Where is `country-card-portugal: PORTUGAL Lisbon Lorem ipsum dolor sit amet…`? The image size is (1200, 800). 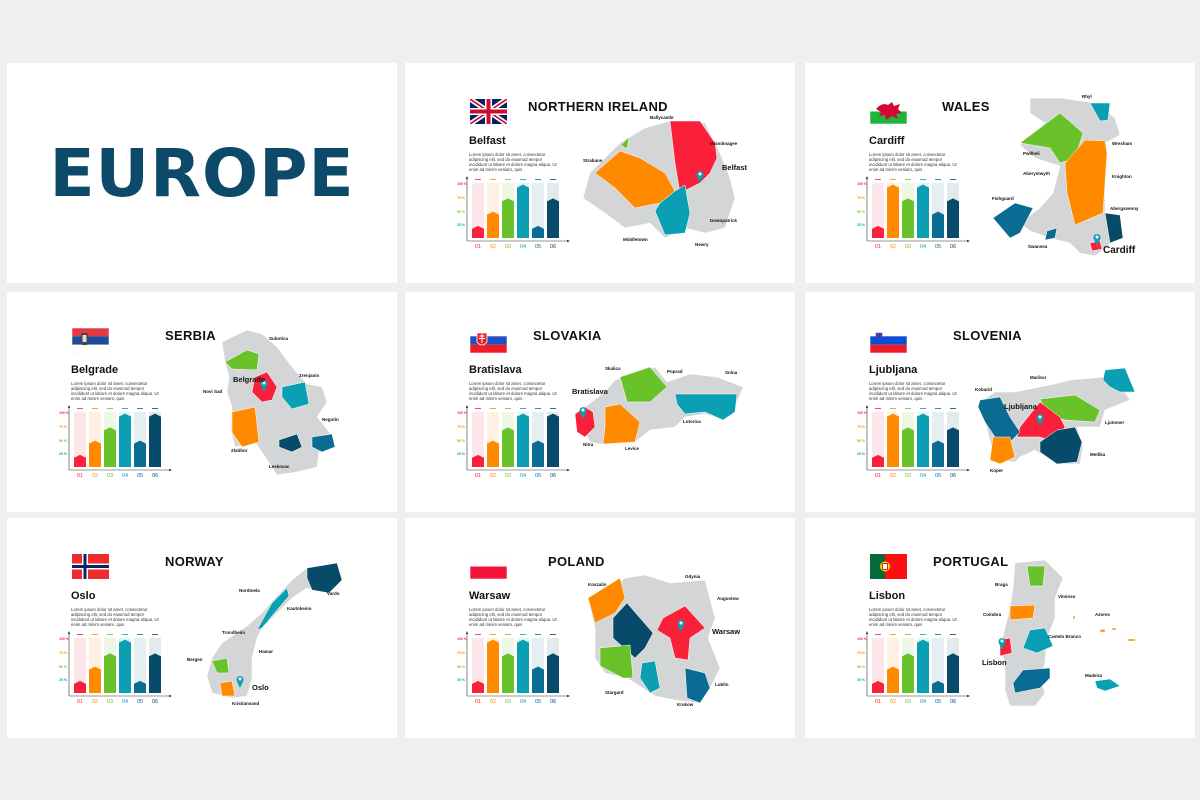 country-card-portugal: PORTUGAL Lisbon Lorem ipsum dolor sit amet… is located at coordinates (1000, 628).